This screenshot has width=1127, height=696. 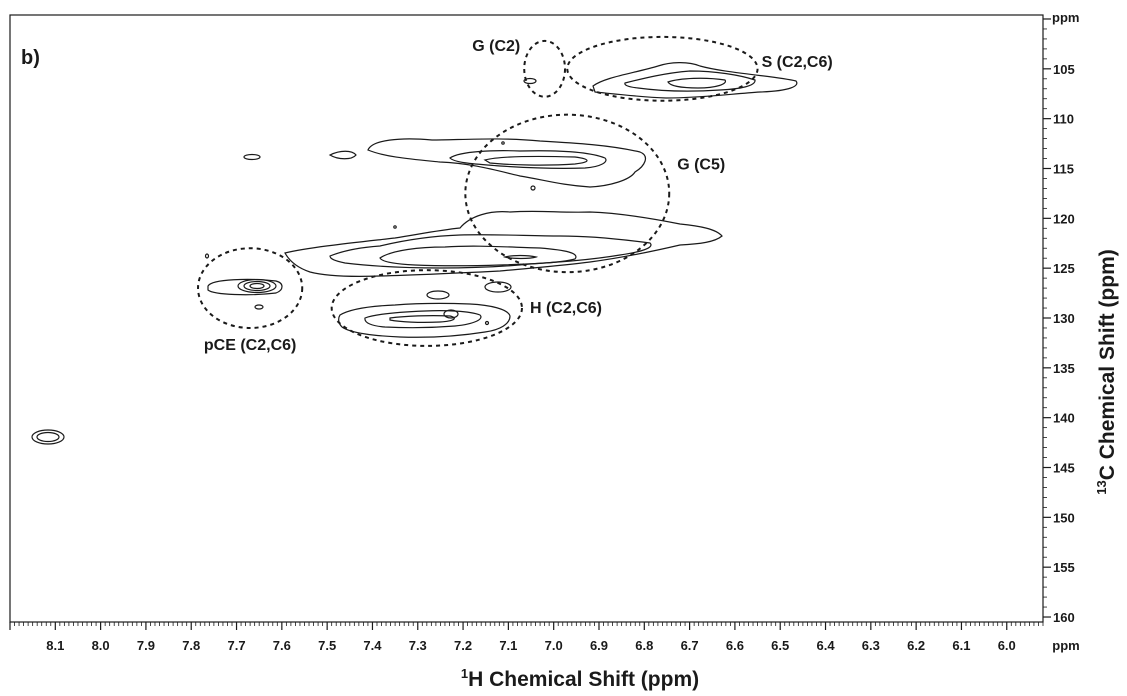 I want to click on x-tick-label: 8.1, so click(x=55, y=645).